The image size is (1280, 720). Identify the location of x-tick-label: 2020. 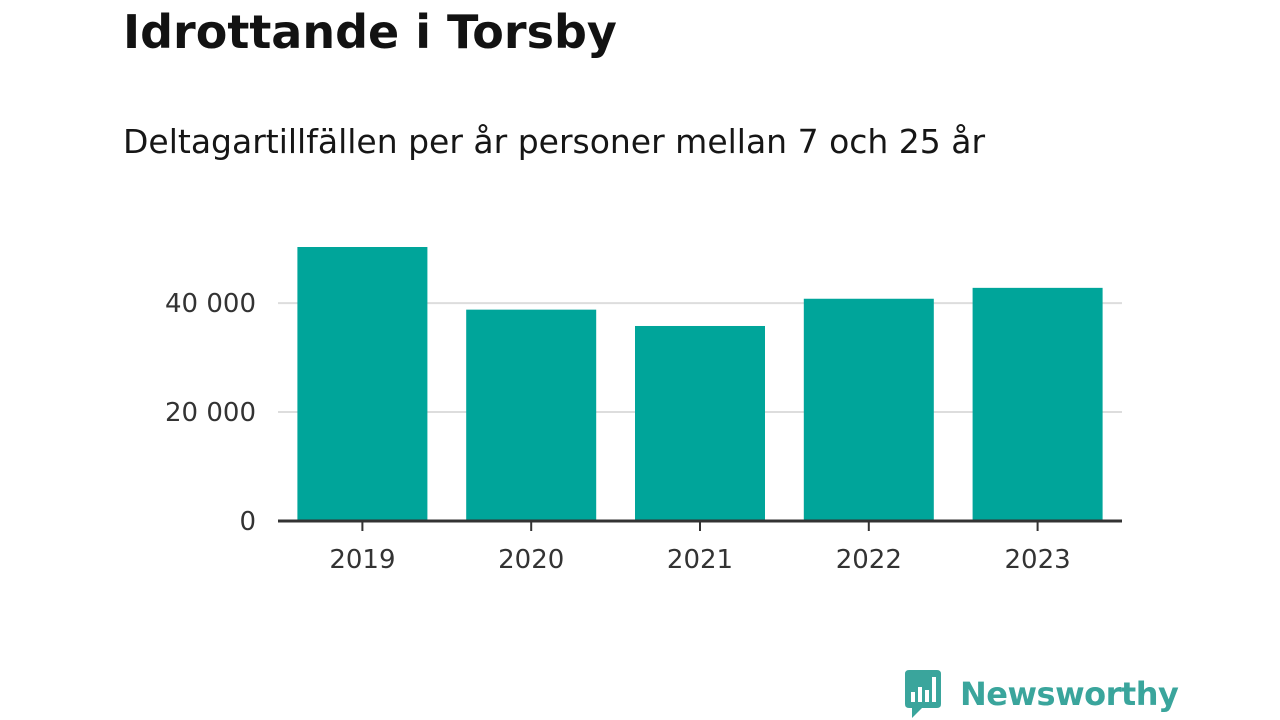
(531, 560).